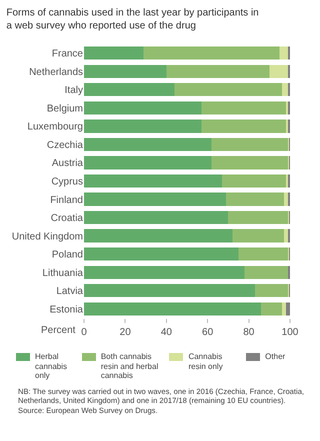 The width and height of the screenshot is (320, 441). What do you see at coordinates (55, 127) in the screenshot?
I see `y-tick-label: Luxembourg` at bounding box center [55, 127].